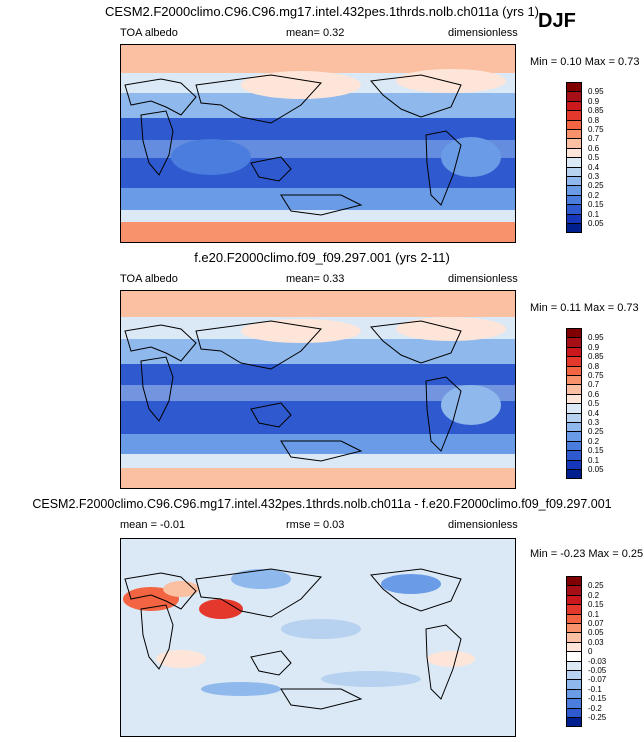 This screenshot has width=644, height=742. Describe the element at coordinates (595, 708) in the screenshot. I see `colorbar-tick-label: -0.2` at that location.